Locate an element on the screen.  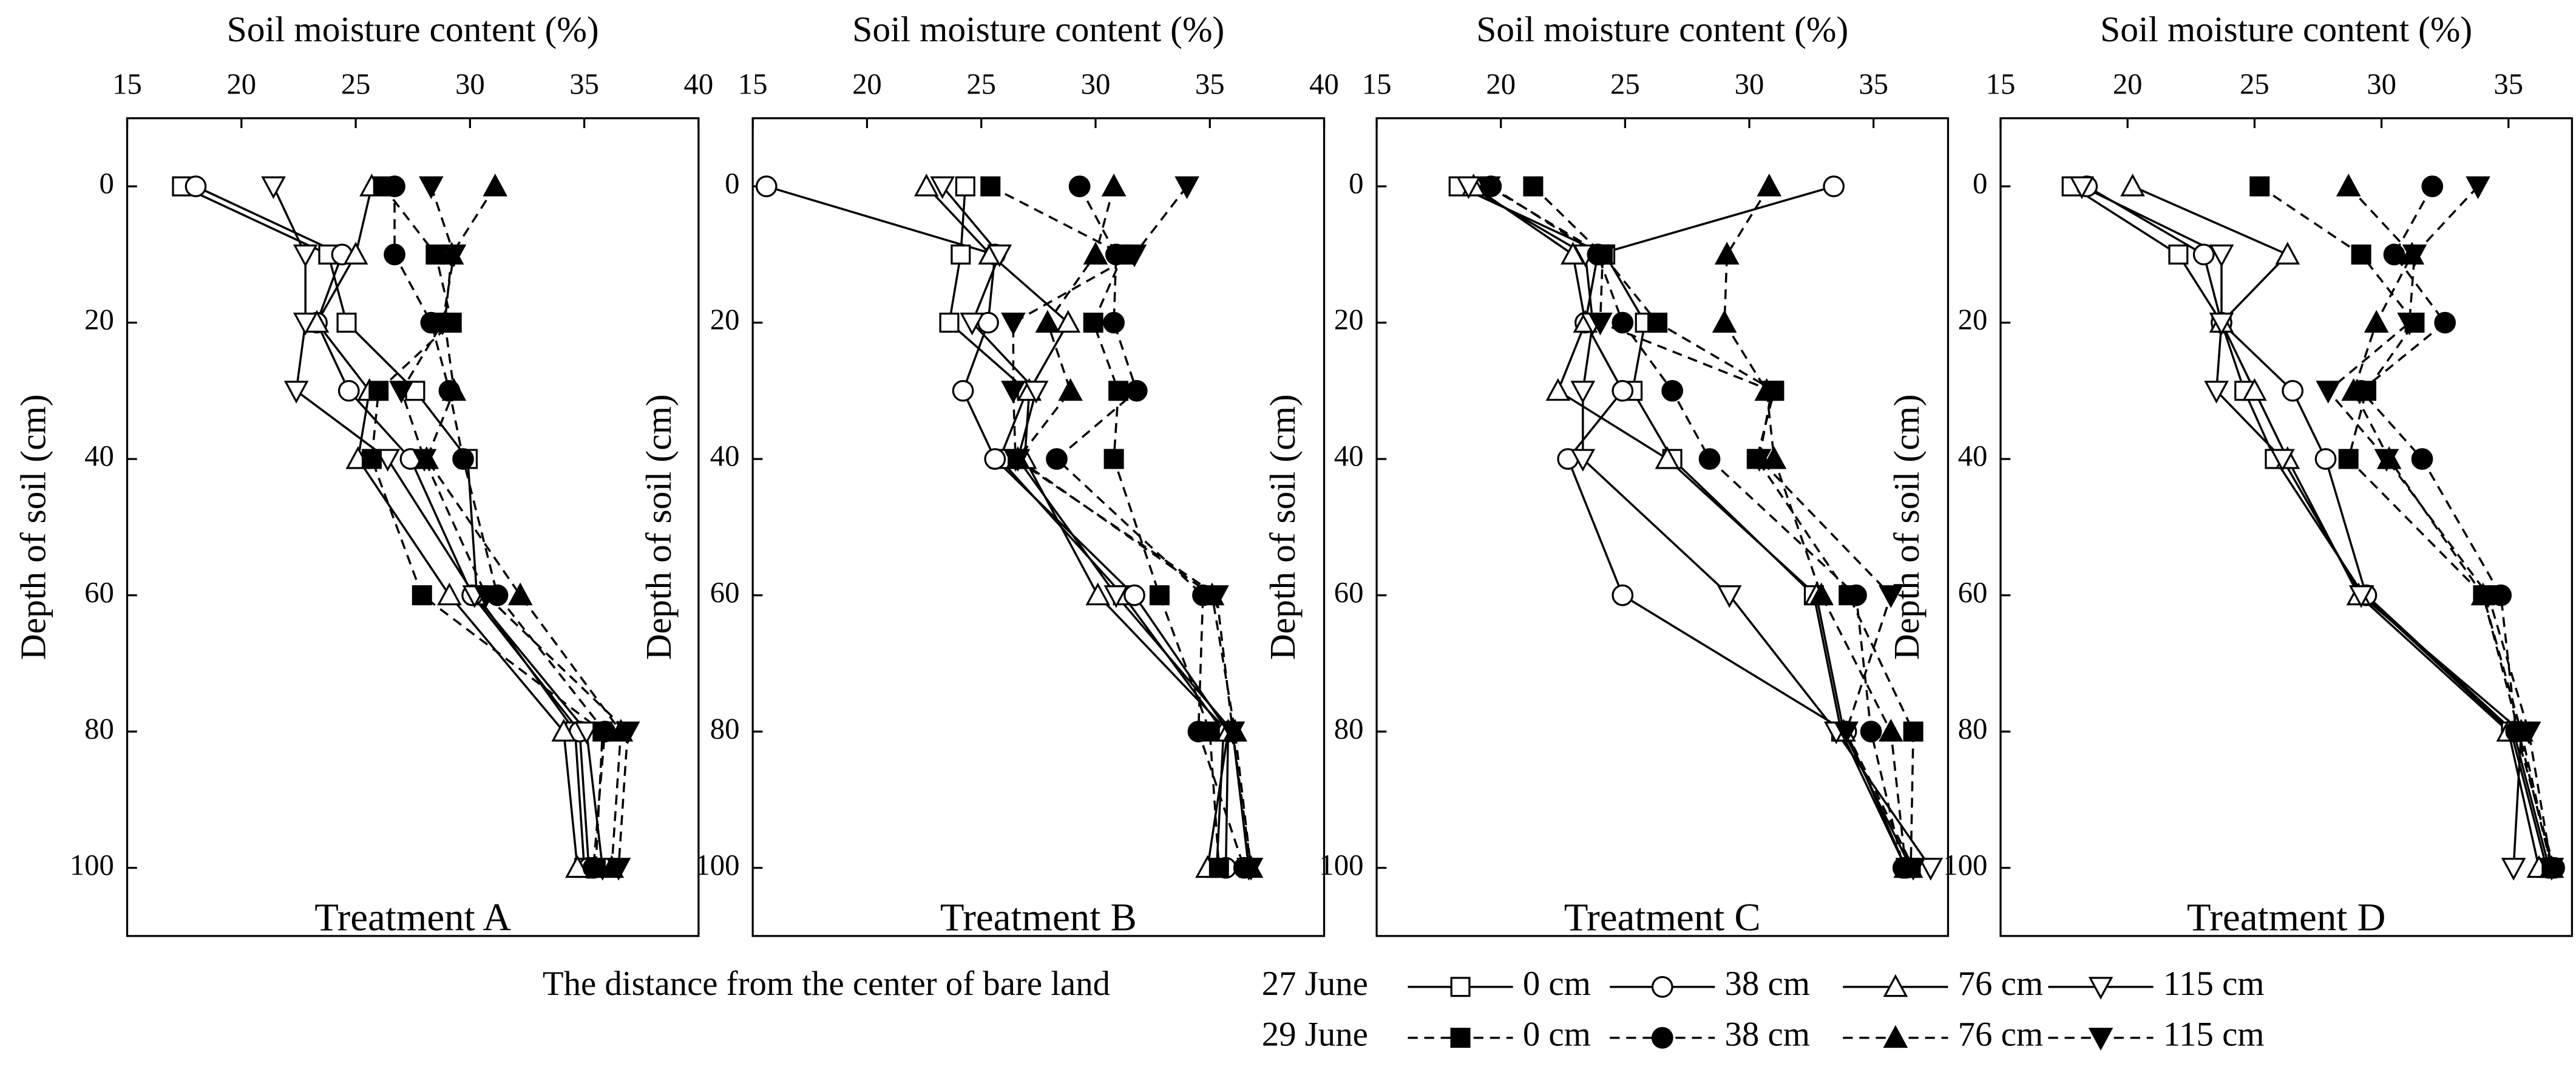
x-axis-title: Soil moisture content (%) is located at coordinates (2286, 29).